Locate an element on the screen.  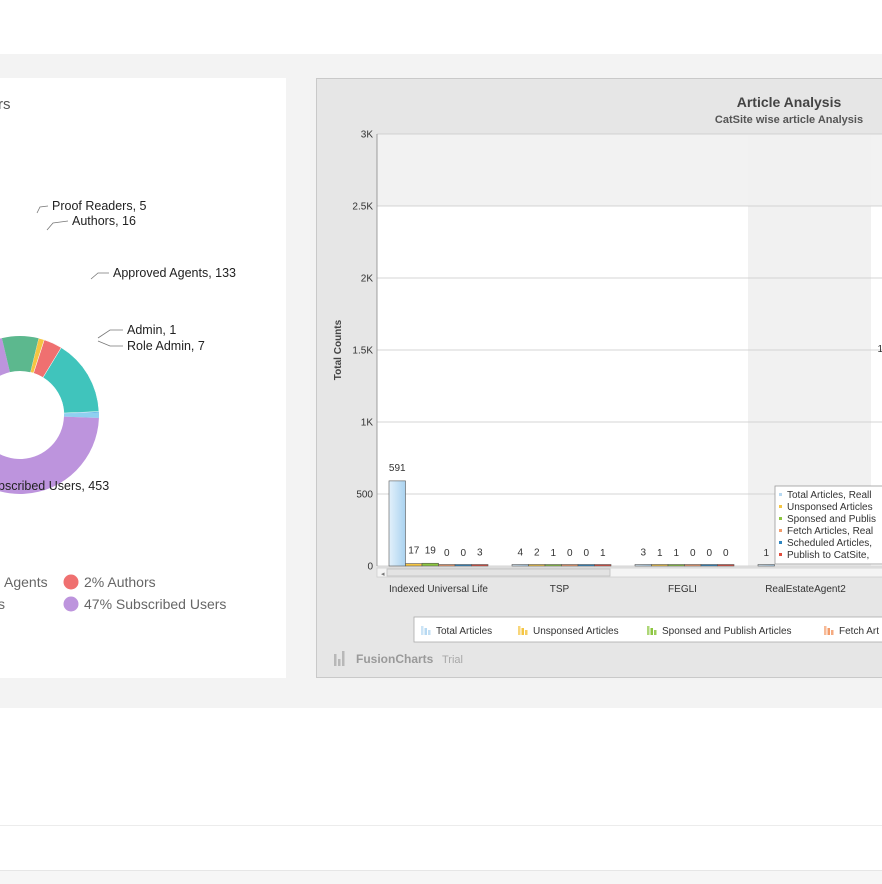
bar-tsp-fetch-articles is located at coordinates (570, 565).